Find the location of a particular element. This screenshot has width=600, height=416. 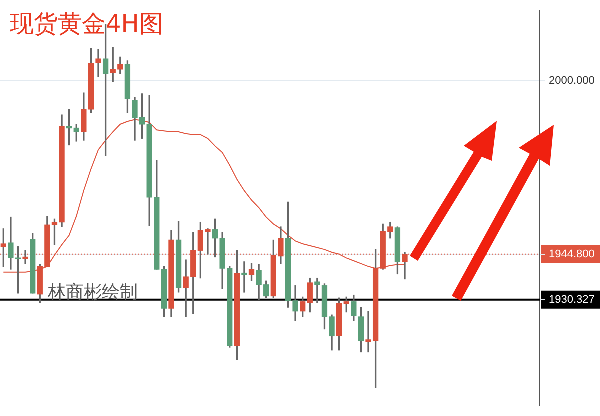

annotation: 林商彬绘制 is located at coordinates (93, 292).